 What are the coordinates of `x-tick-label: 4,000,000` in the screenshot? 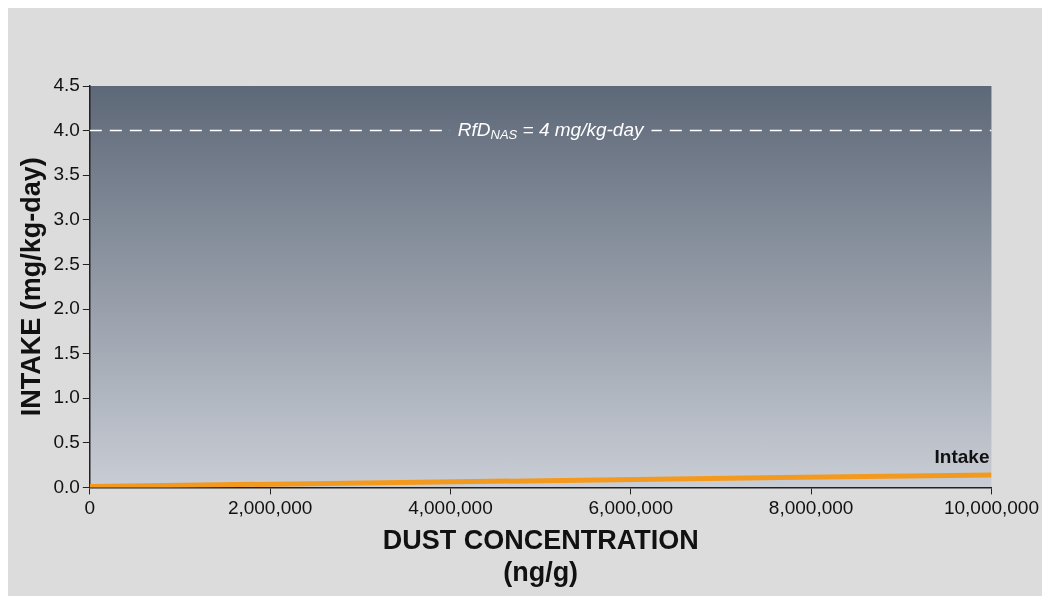 It's located at (450, 508).